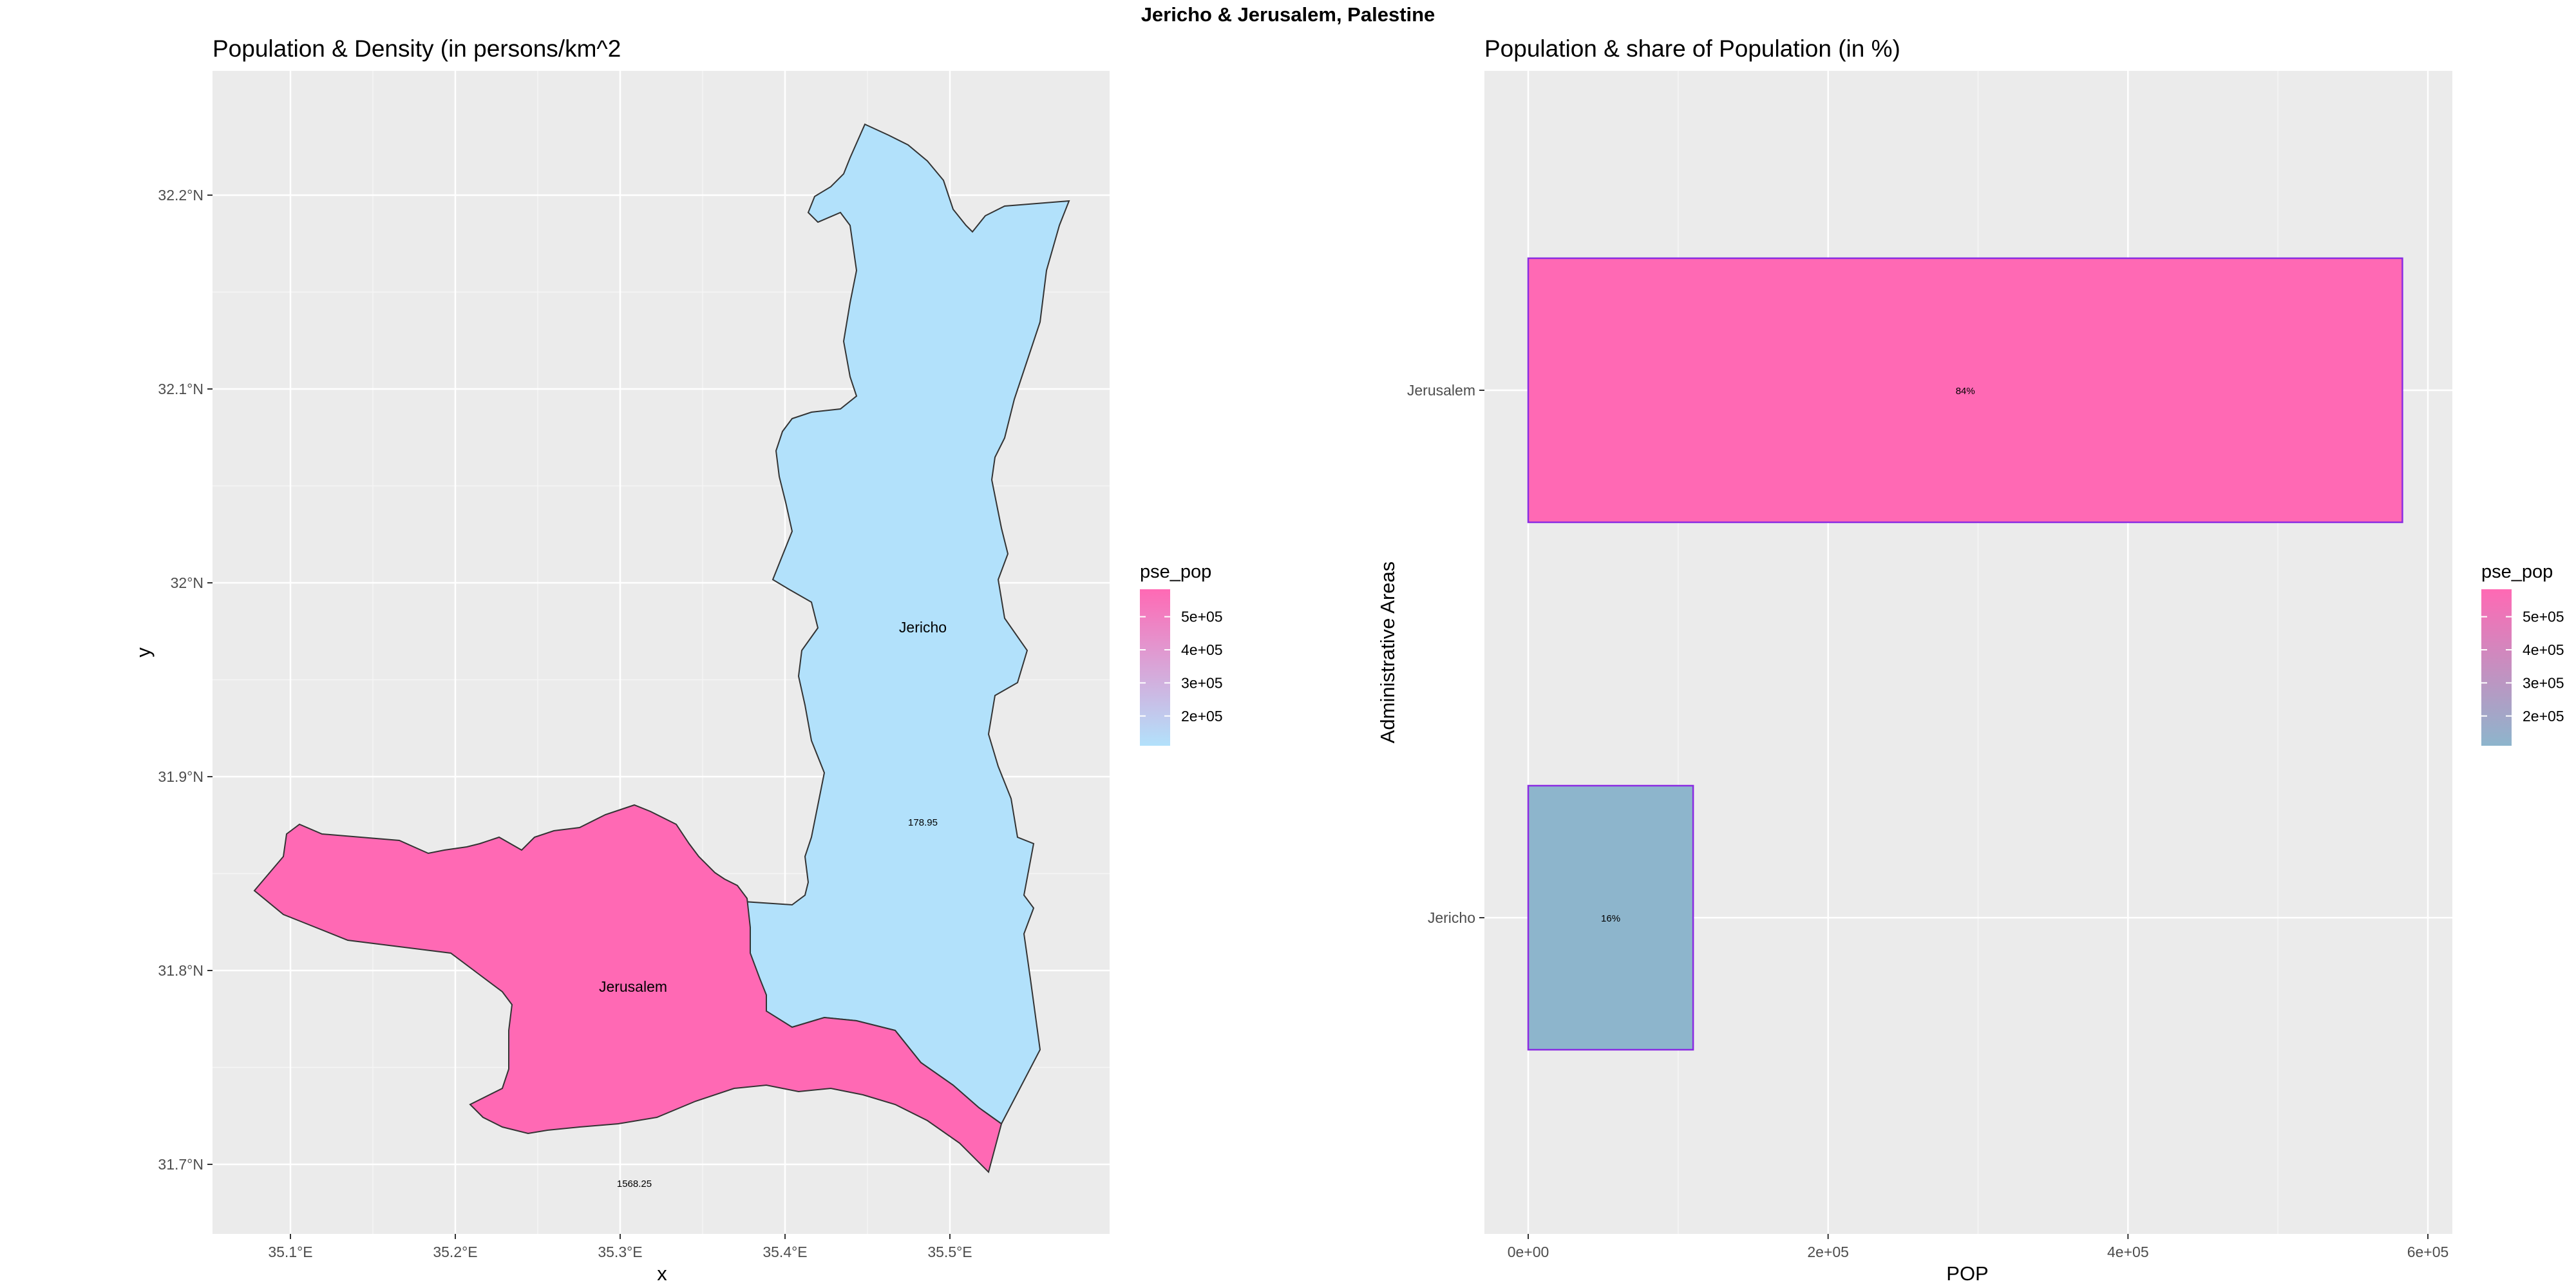  What do you see at coordinates (1979, 1247) in the screenshot?
I see `bar-x-axis: 0e+00 2e+05 4e+05 6e+05` at bounding box center [1979, 1247].